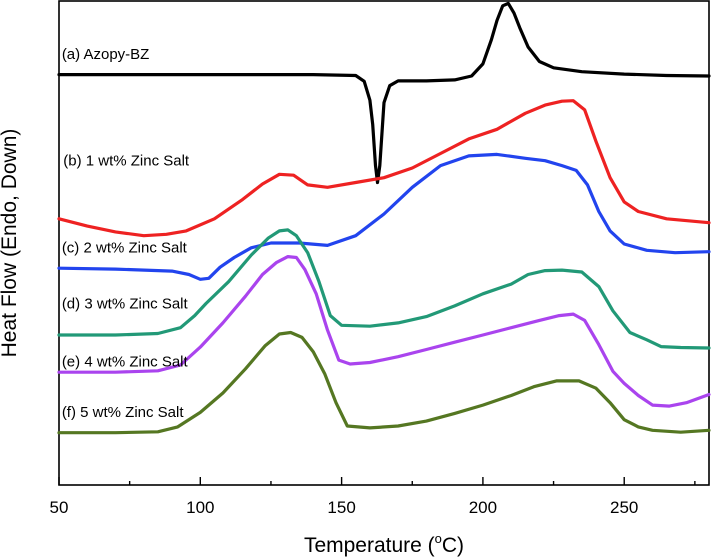 The image size is (712, 558). I want to click on y-axis-title: Heat Flow (Endo, Down), so click(10, 243).